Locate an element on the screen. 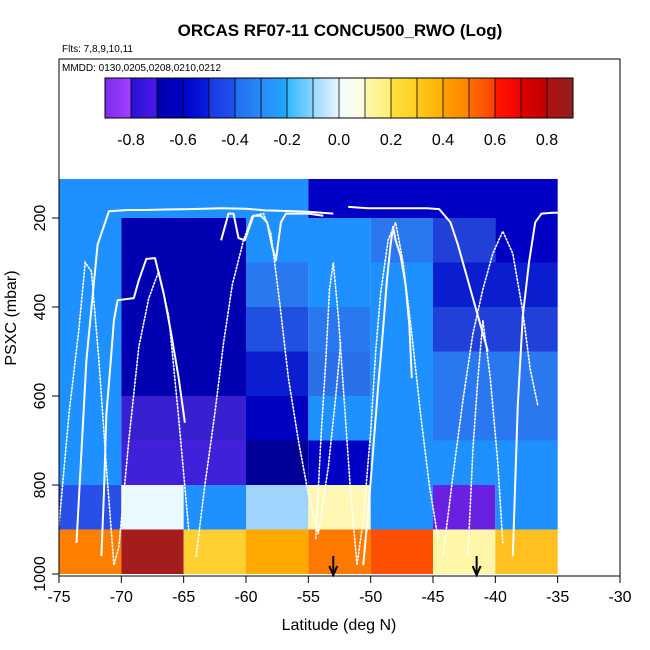 This screenshot has width=650, height=650. colorbar-tick-label: 0.2 is located at coordinates (391, 140).